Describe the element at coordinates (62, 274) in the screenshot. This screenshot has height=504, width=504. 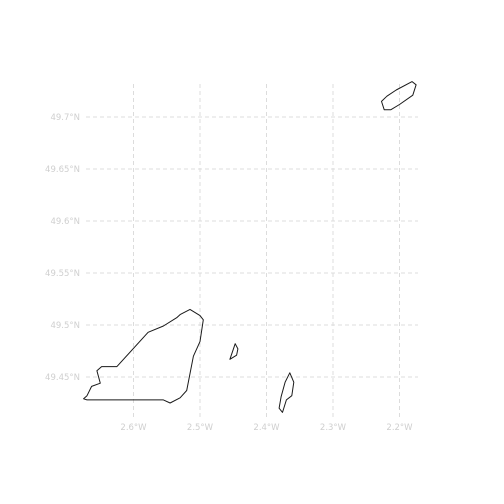
I see `lat-tick-label: 49.55°N` at that location.